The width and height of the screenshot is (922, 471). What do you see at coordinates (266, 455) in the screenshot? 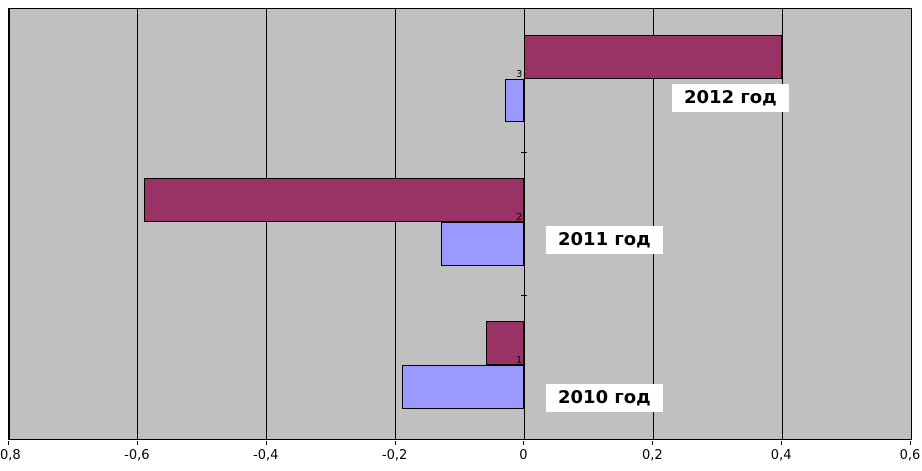
I see `x-tick-label: -0,4` at bounding box center [266, 455].